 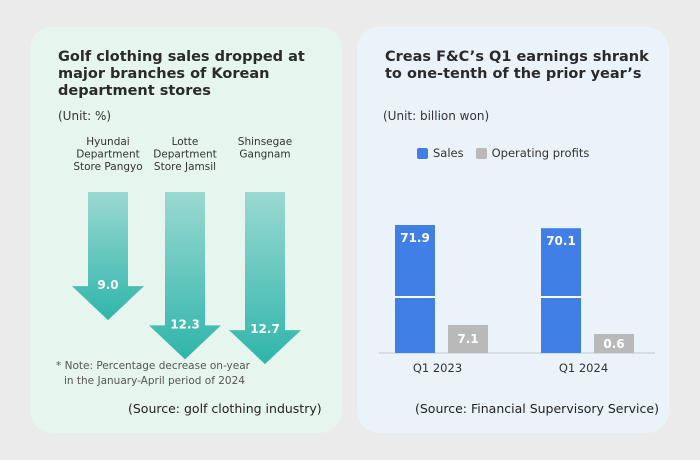 I want to click on legend: Sales Operating profits, so click(x=509, y=153).